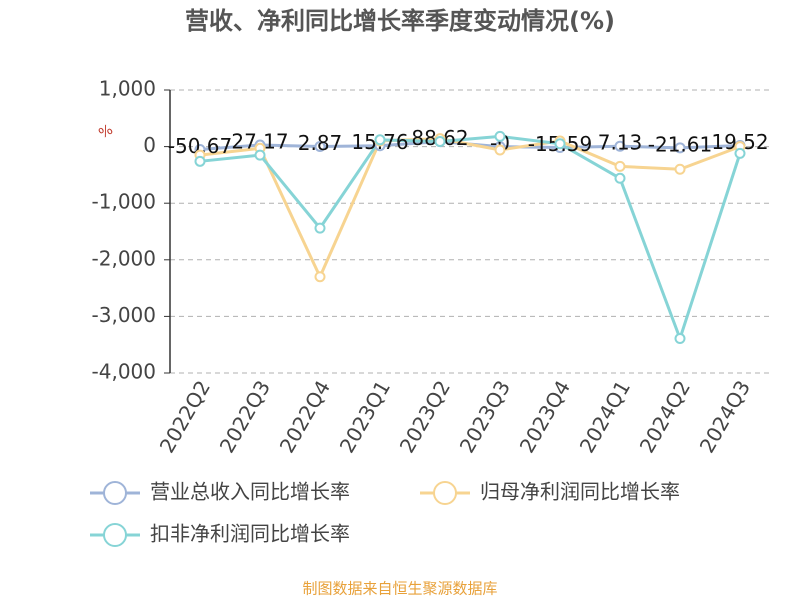 The width and height of the screenshot is (800, 600). What do you see at coordinates (124, 202) in the screenshot?
I see `y-tick-label: -1,000` at bounding box center [124, 202].